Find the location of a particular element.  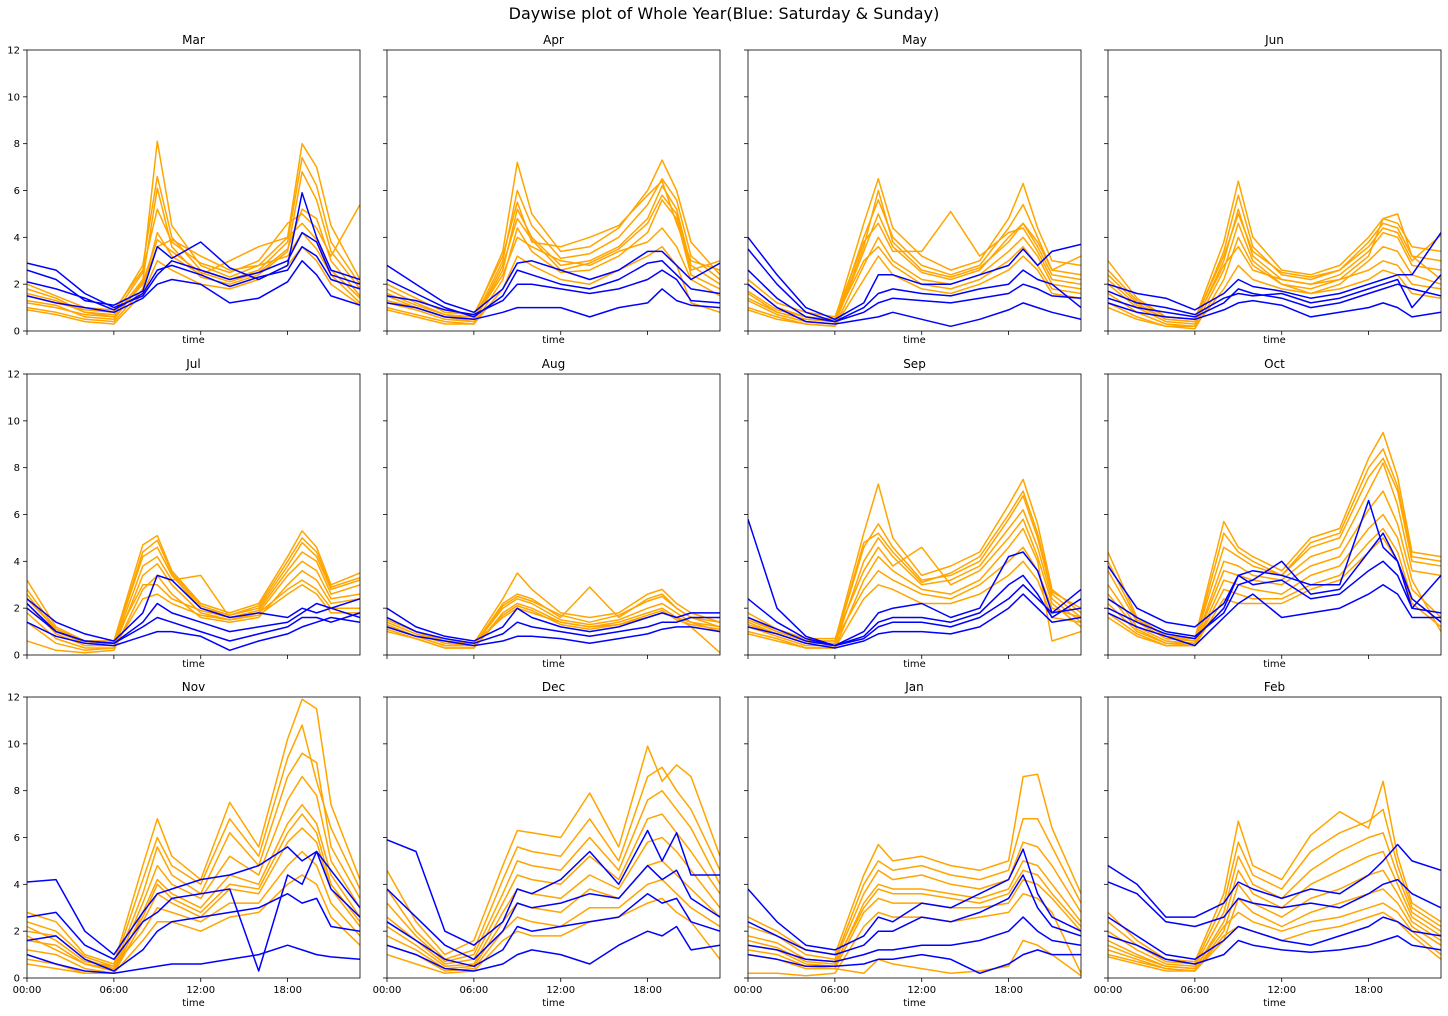

y-tick-label: 0 is located at coordinates (17, 979).